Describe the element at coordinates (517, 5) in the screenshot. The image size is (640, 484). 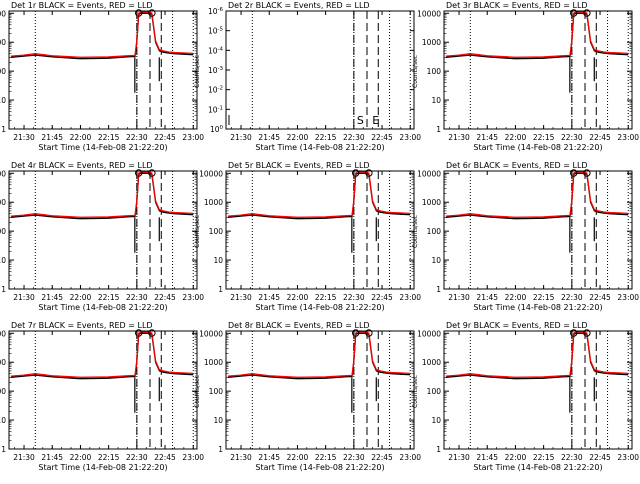
I see `panel-title: Det 3r BLACK = Events, RED = LLD` at that location.